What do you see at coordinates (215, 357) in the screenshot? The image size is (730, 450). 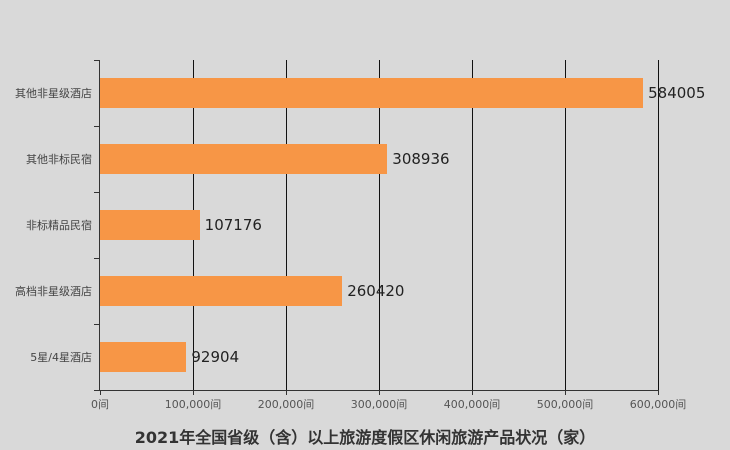 I see `data-label: 92904` at bounding box center [215, 357].